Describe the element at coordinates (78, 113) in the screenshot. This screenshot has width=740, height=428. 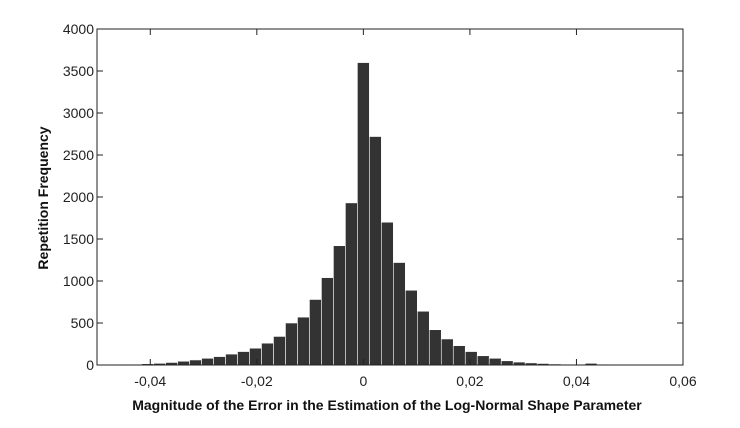
I see `y-tick-label: 3000` at that location.